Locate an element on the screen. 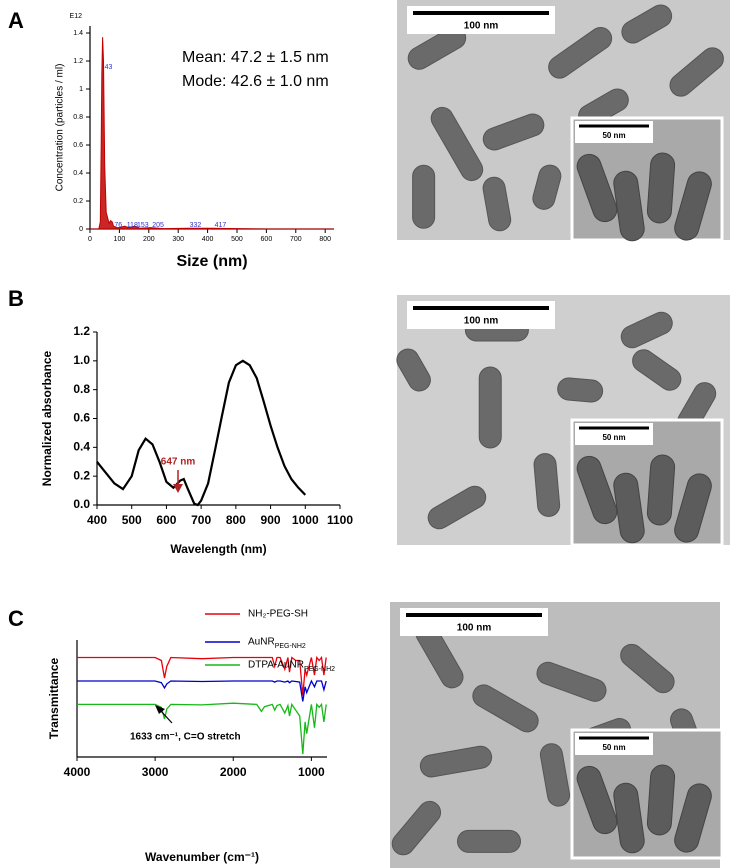 The image size is (730, 868). y-tick-label: 1.0 is located at coordinates (81, 360).